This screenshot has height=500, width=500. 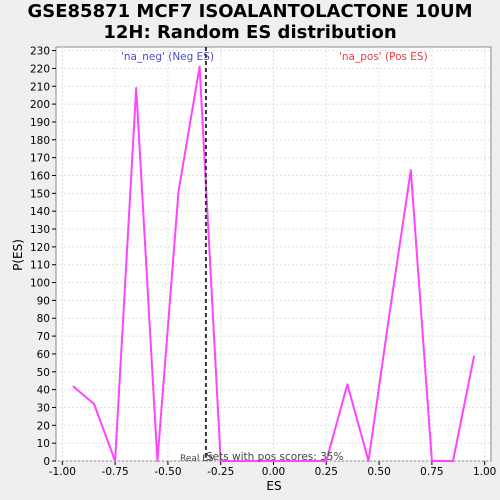 What do you see at coordinates (40, 159) in the screenshot?
I see `y-tick-label: 170` at bounding box center [40, 159].